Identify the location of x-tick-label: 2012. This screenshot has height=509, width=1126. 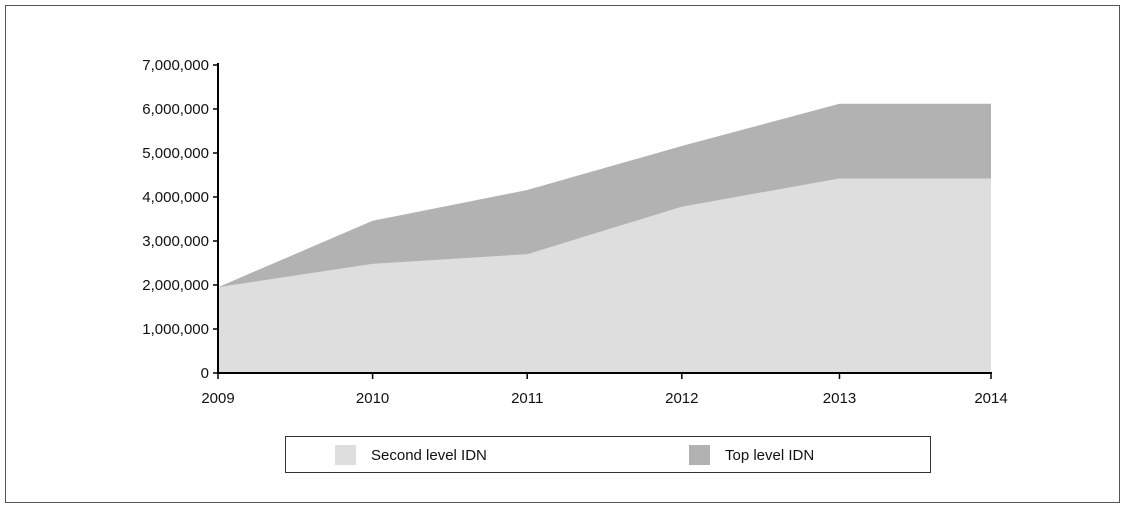
(681, 398).